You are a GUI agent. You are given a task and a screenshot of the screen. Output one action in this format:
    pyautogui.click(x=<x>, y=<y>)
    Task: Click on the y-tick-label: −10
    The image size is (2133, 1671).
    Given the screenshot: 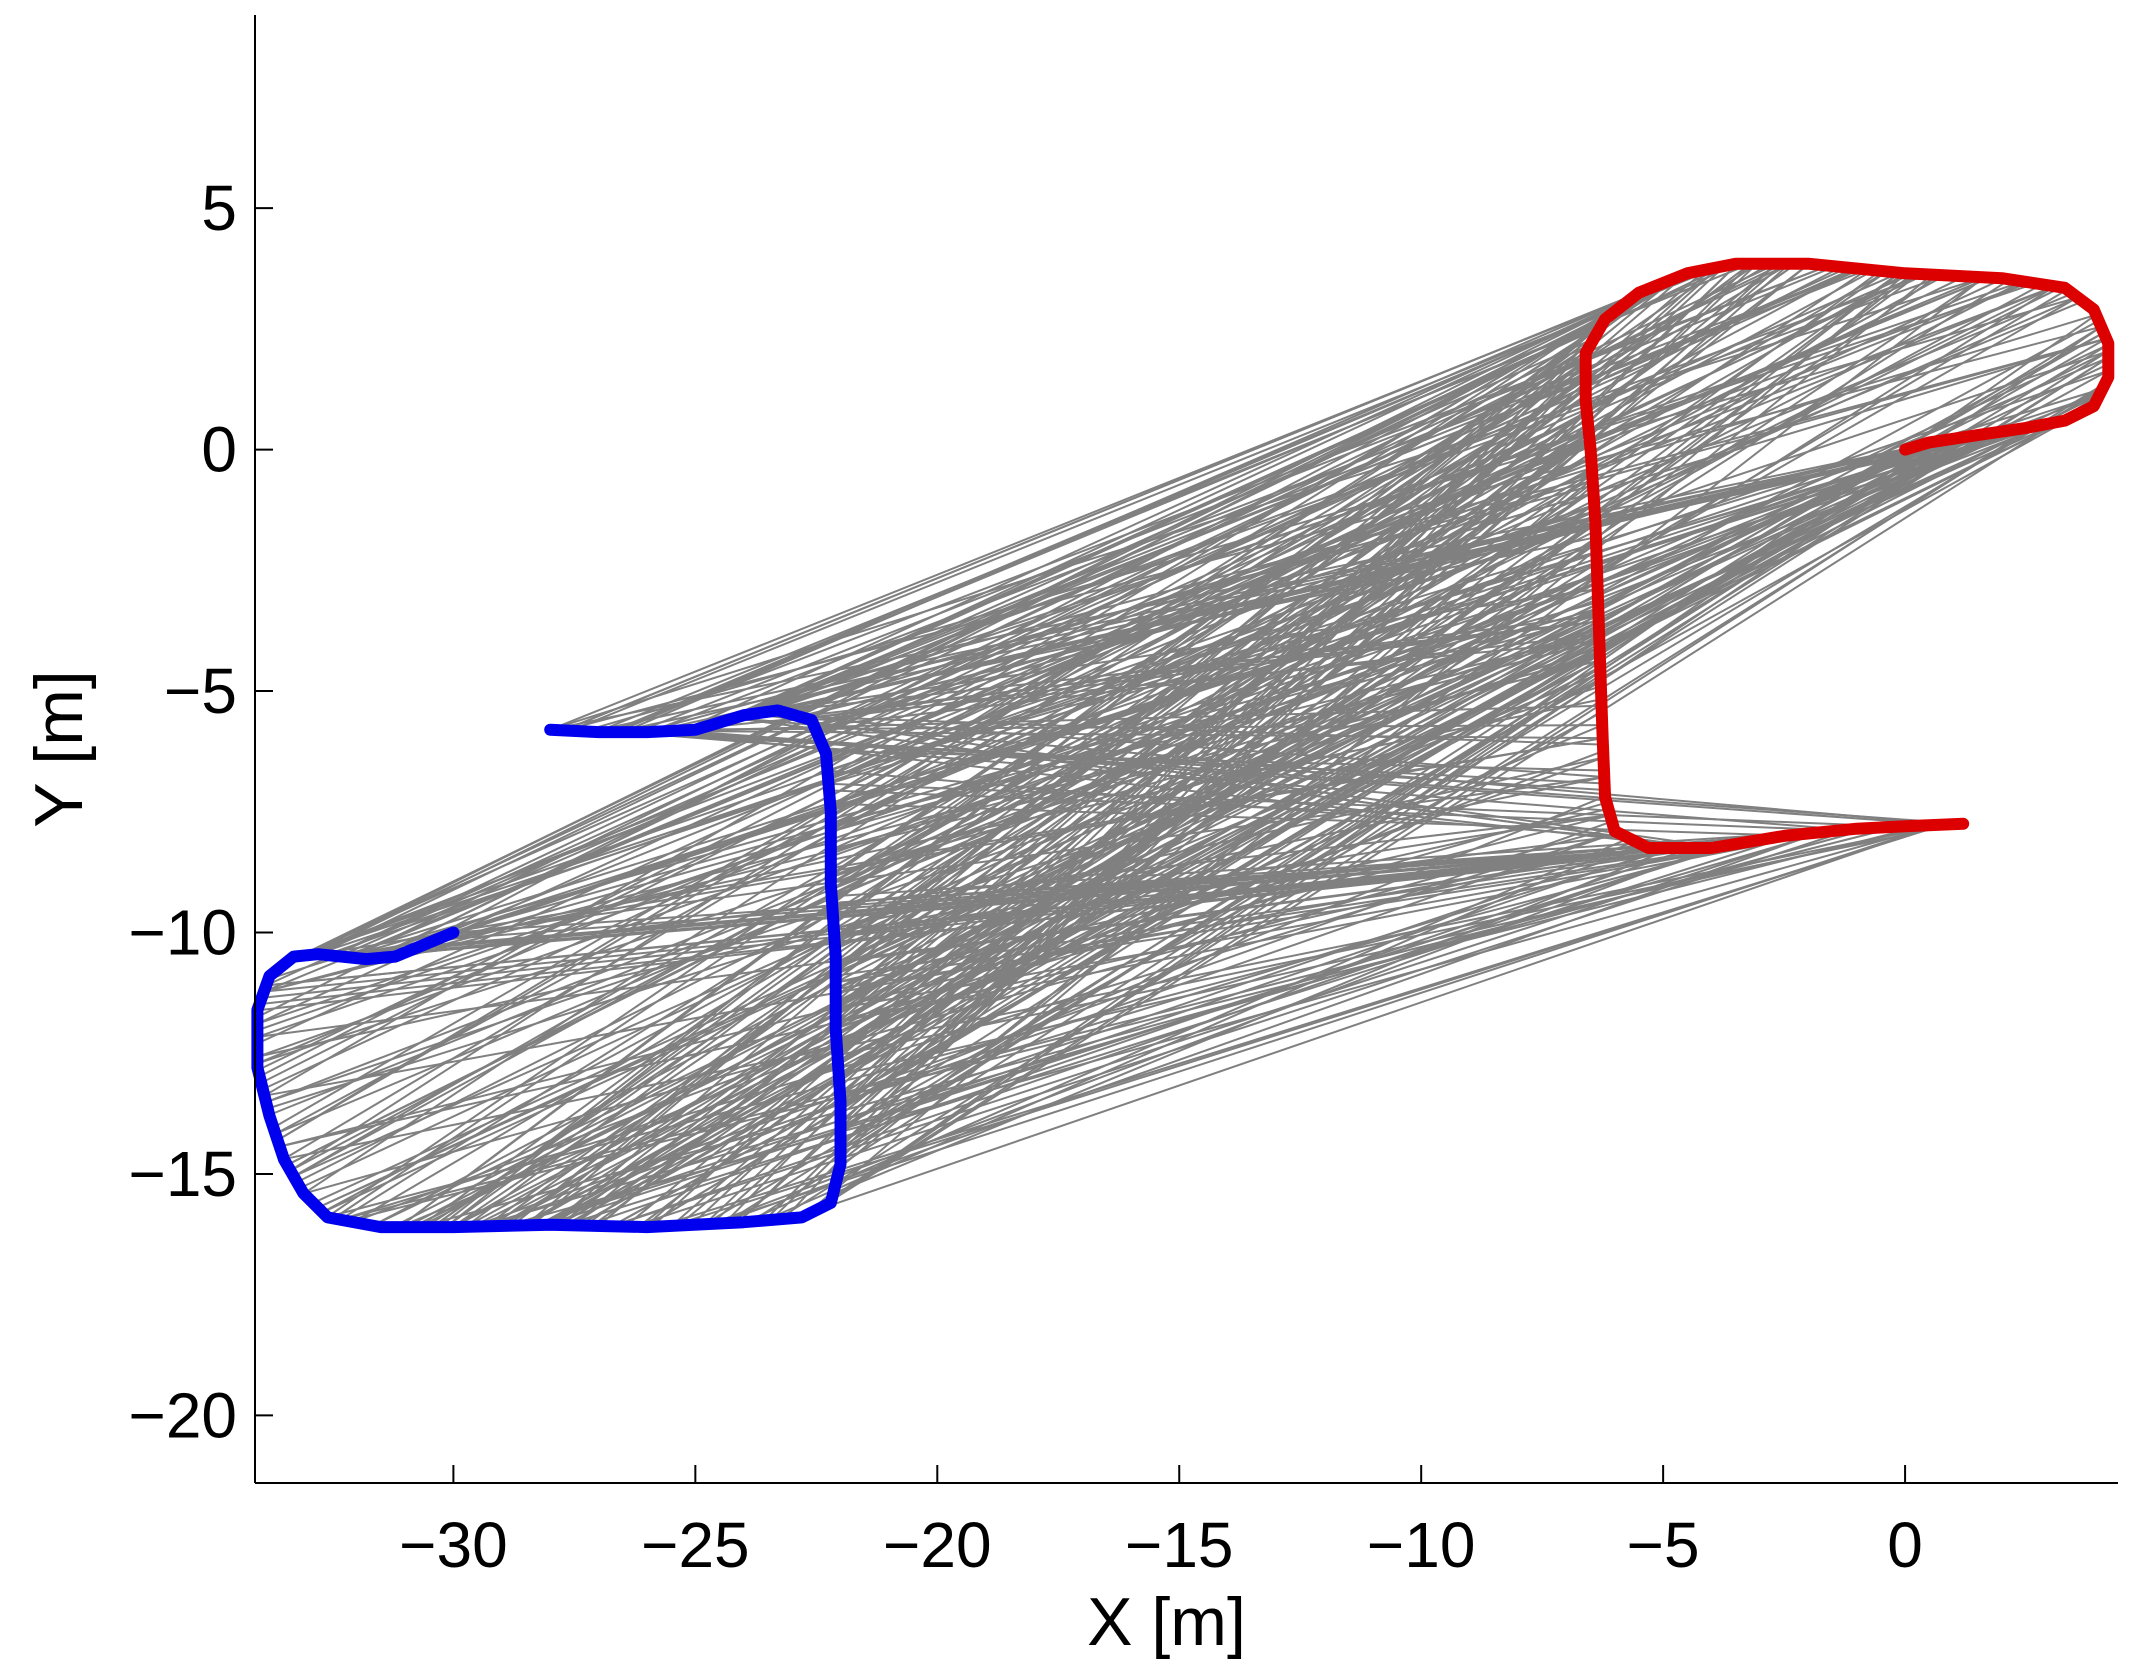 What is the action you would take?
    pyautogui.click(x=182, y=933)
    